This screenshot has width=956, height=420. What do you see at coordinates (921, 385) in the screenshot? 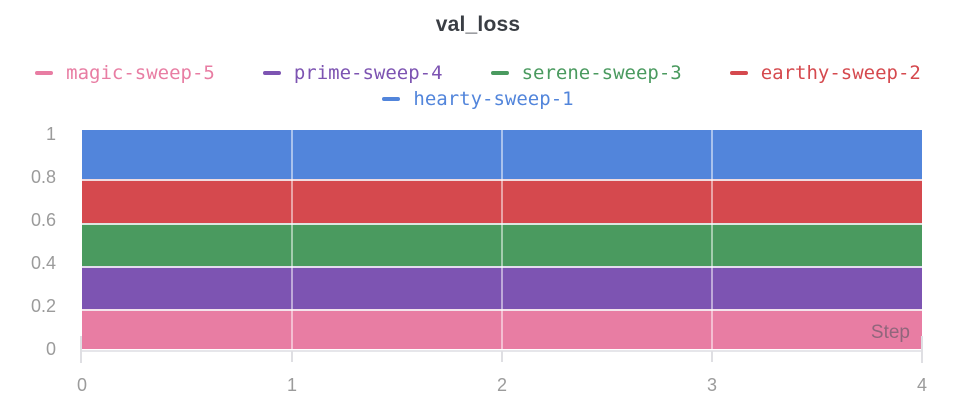
I see `x-tick-label-4: 4` at bounding box center [921, 385].